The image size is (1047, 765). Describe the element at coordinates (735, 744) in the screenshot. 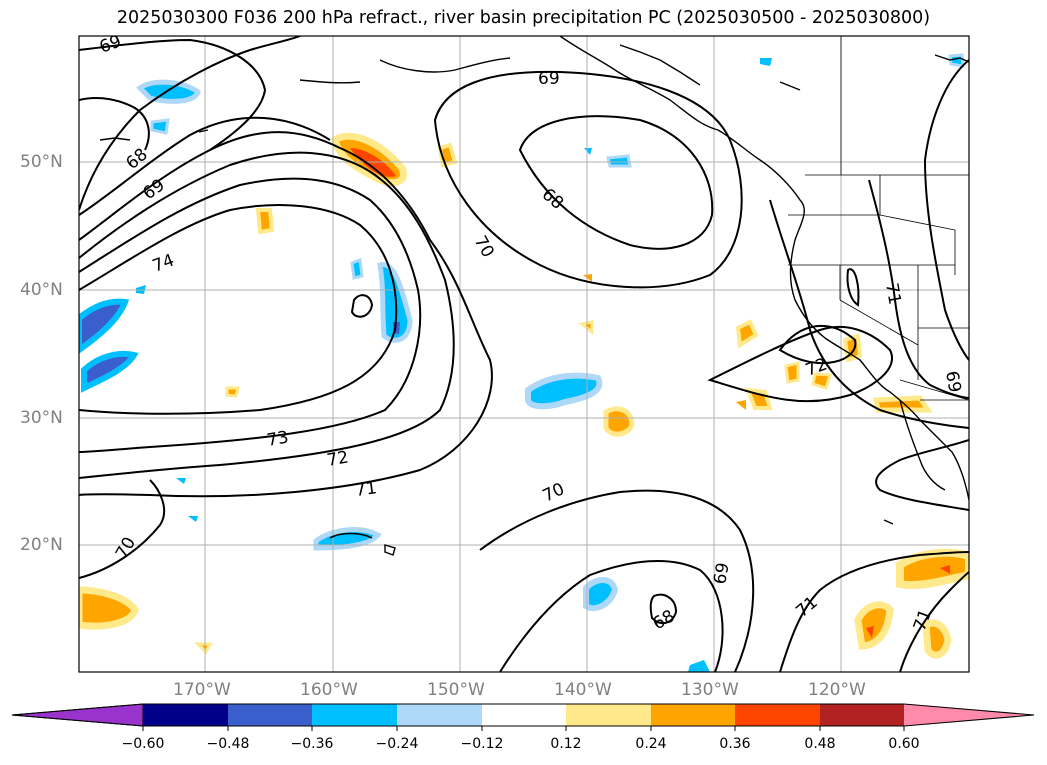

I see `colorbar-tick-label: 0.36` at that location.